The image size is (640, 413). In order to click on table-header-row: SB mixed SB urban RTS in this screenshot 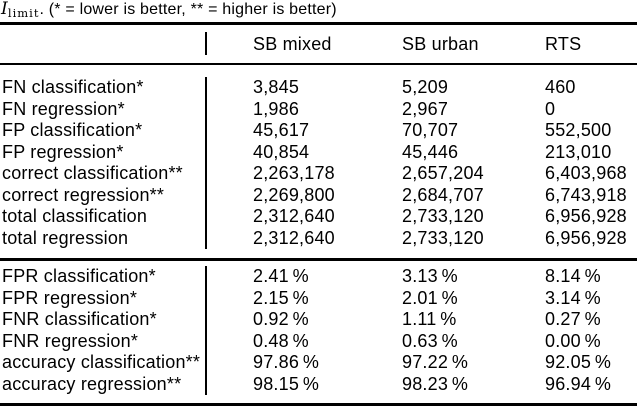, I will do `click(318, 44)`.